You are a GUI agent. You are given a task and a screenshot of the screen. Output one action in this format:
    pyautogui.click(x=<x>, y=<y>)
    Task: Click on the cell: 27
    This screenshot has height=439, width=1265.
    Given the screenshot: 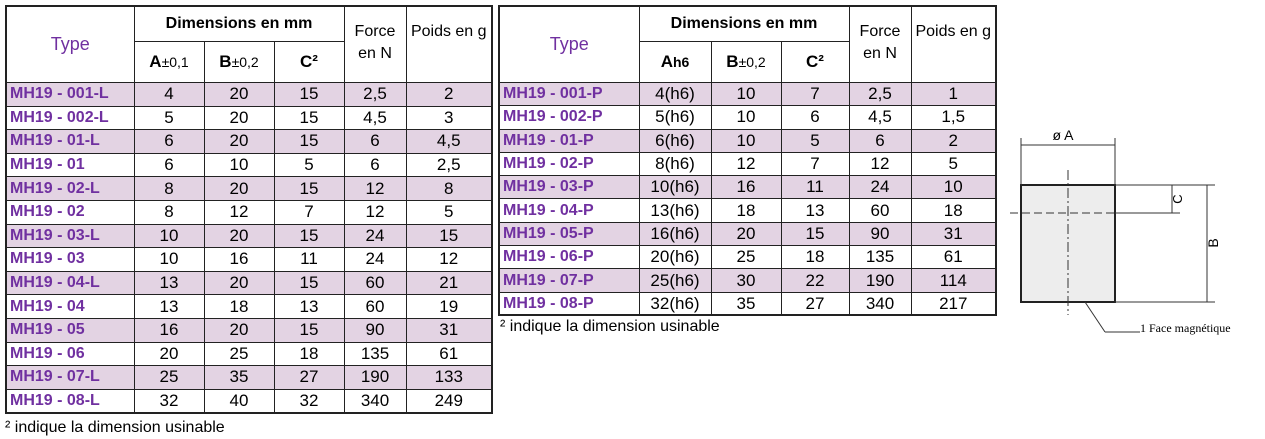 What is the action you would take?
    pyautogui.click(x=815, y=303)
    